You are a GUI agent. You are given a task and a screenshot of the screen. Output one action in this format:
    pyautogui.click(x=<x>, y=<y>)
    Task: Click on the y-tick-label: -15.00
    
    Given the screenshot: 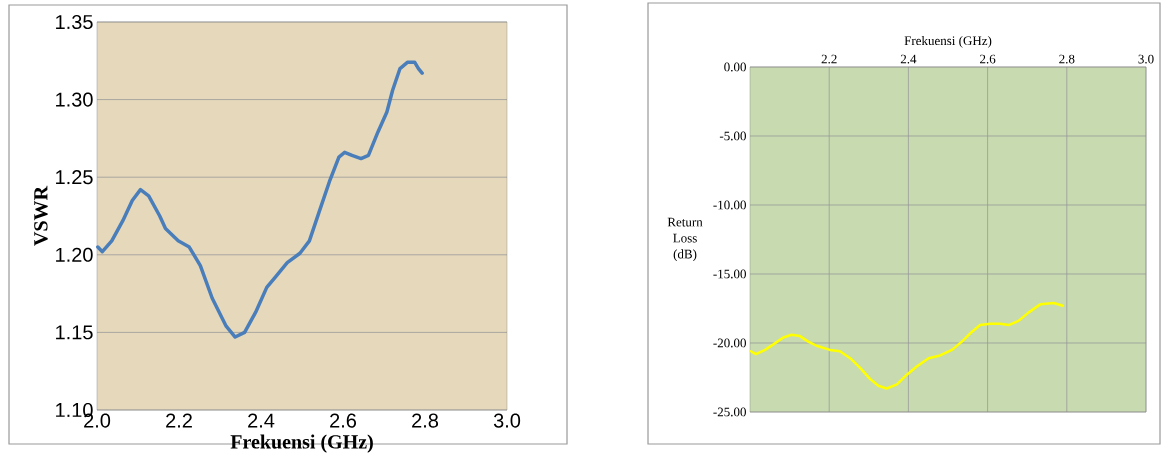 What is the action you would take?
    pyautogui.click(x=729, y=274)
    